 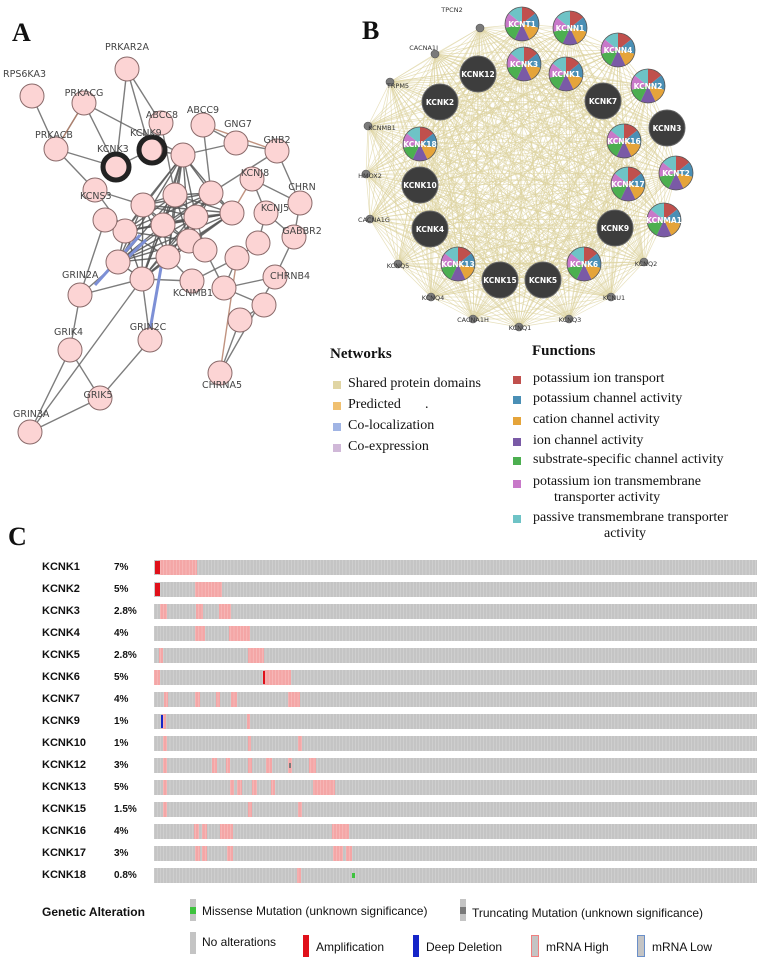 What do you see at coordinates (121, 831) in the screenshot?
I see `alteration-percent: 4%` at bounding box center [121, 831].